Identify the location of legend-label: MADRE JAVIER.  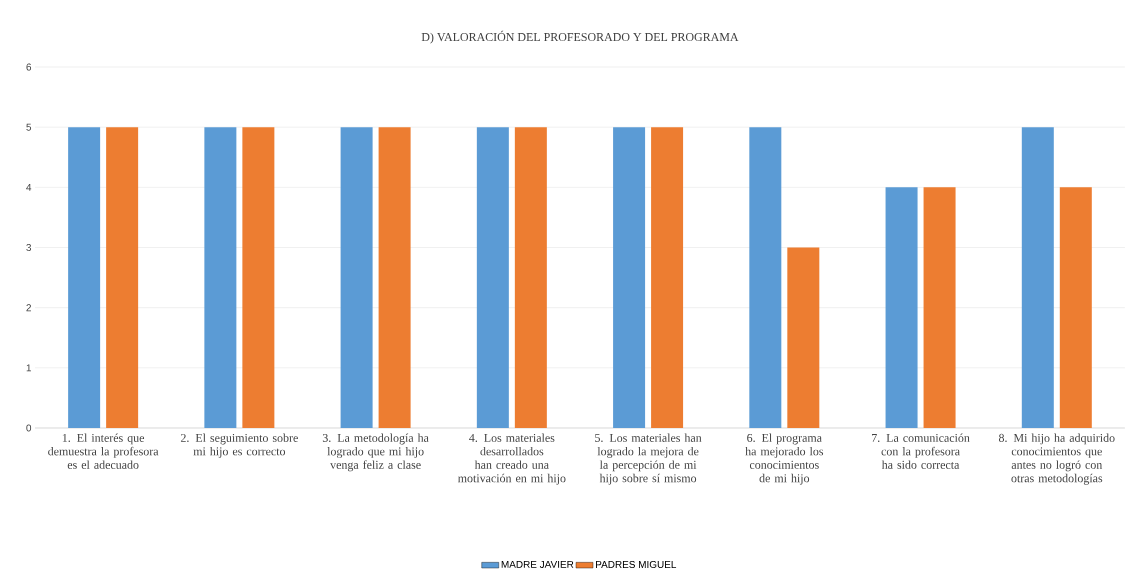
(537, 564).